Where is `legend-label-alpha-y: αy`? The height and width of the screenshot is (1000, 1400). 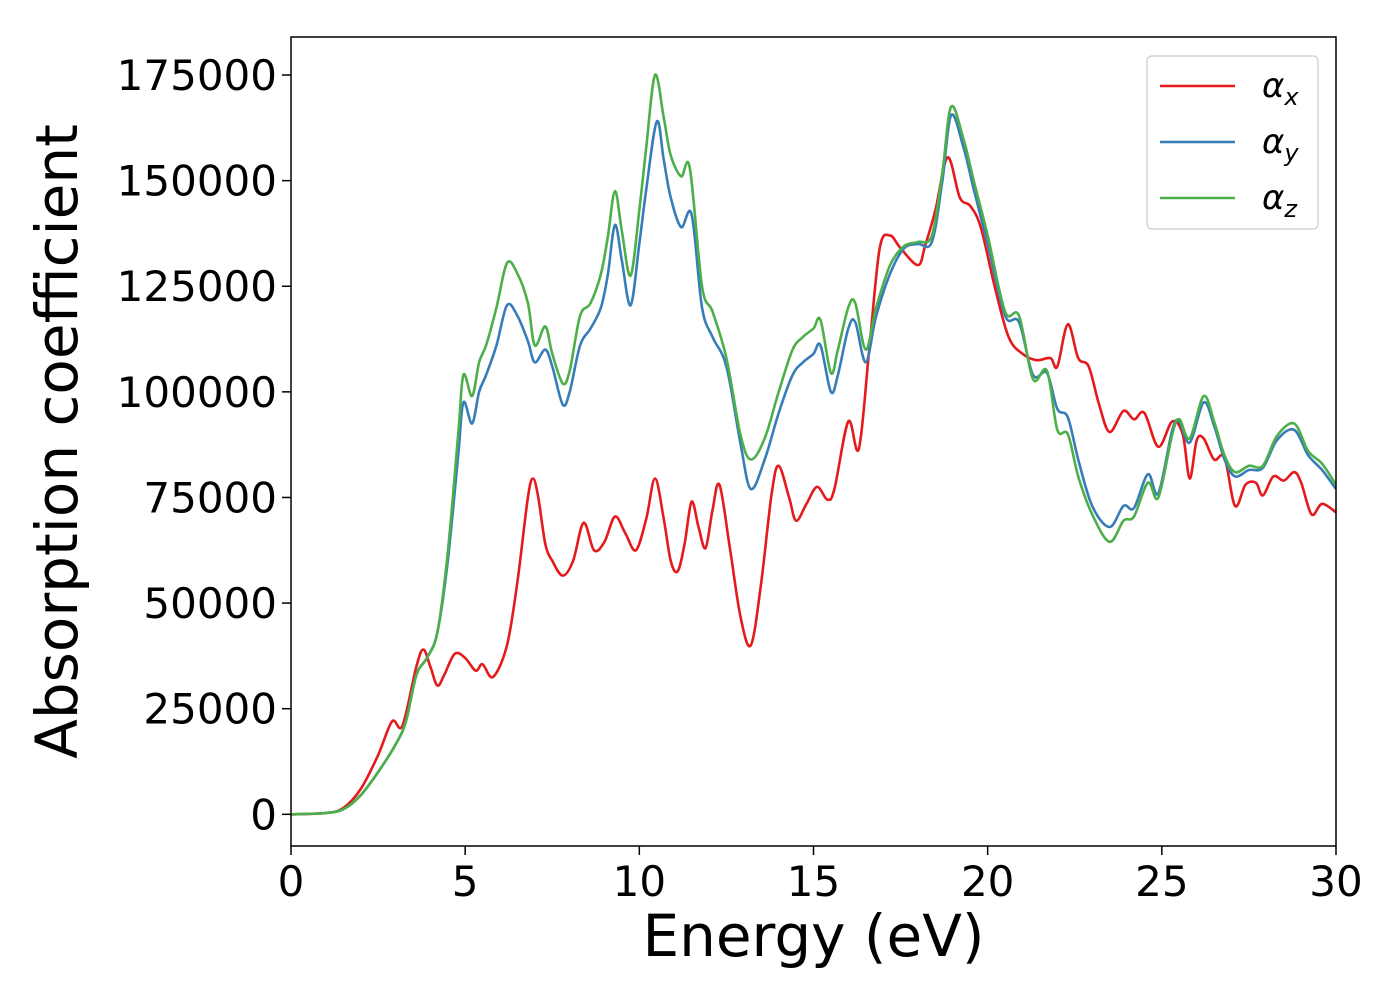 legend-label-alpha-y: αy is located at coordinates (1280, 144).